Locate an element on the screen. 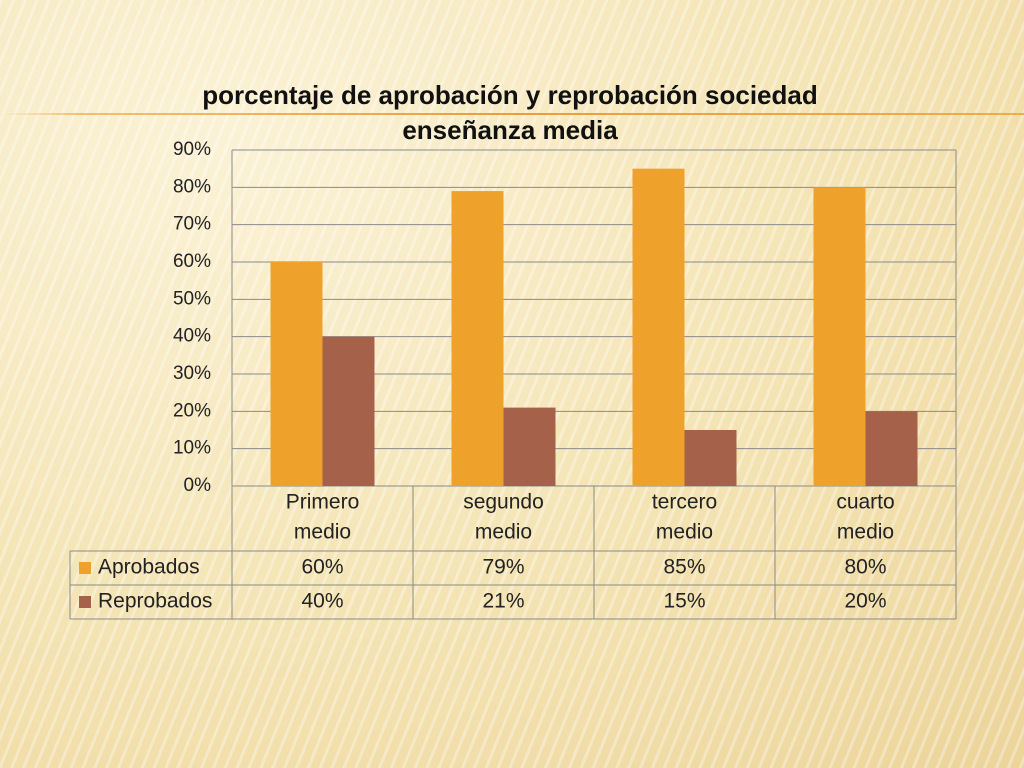 The image size is (1024, 768). title-divider-line is located at coordinates (512, 114).